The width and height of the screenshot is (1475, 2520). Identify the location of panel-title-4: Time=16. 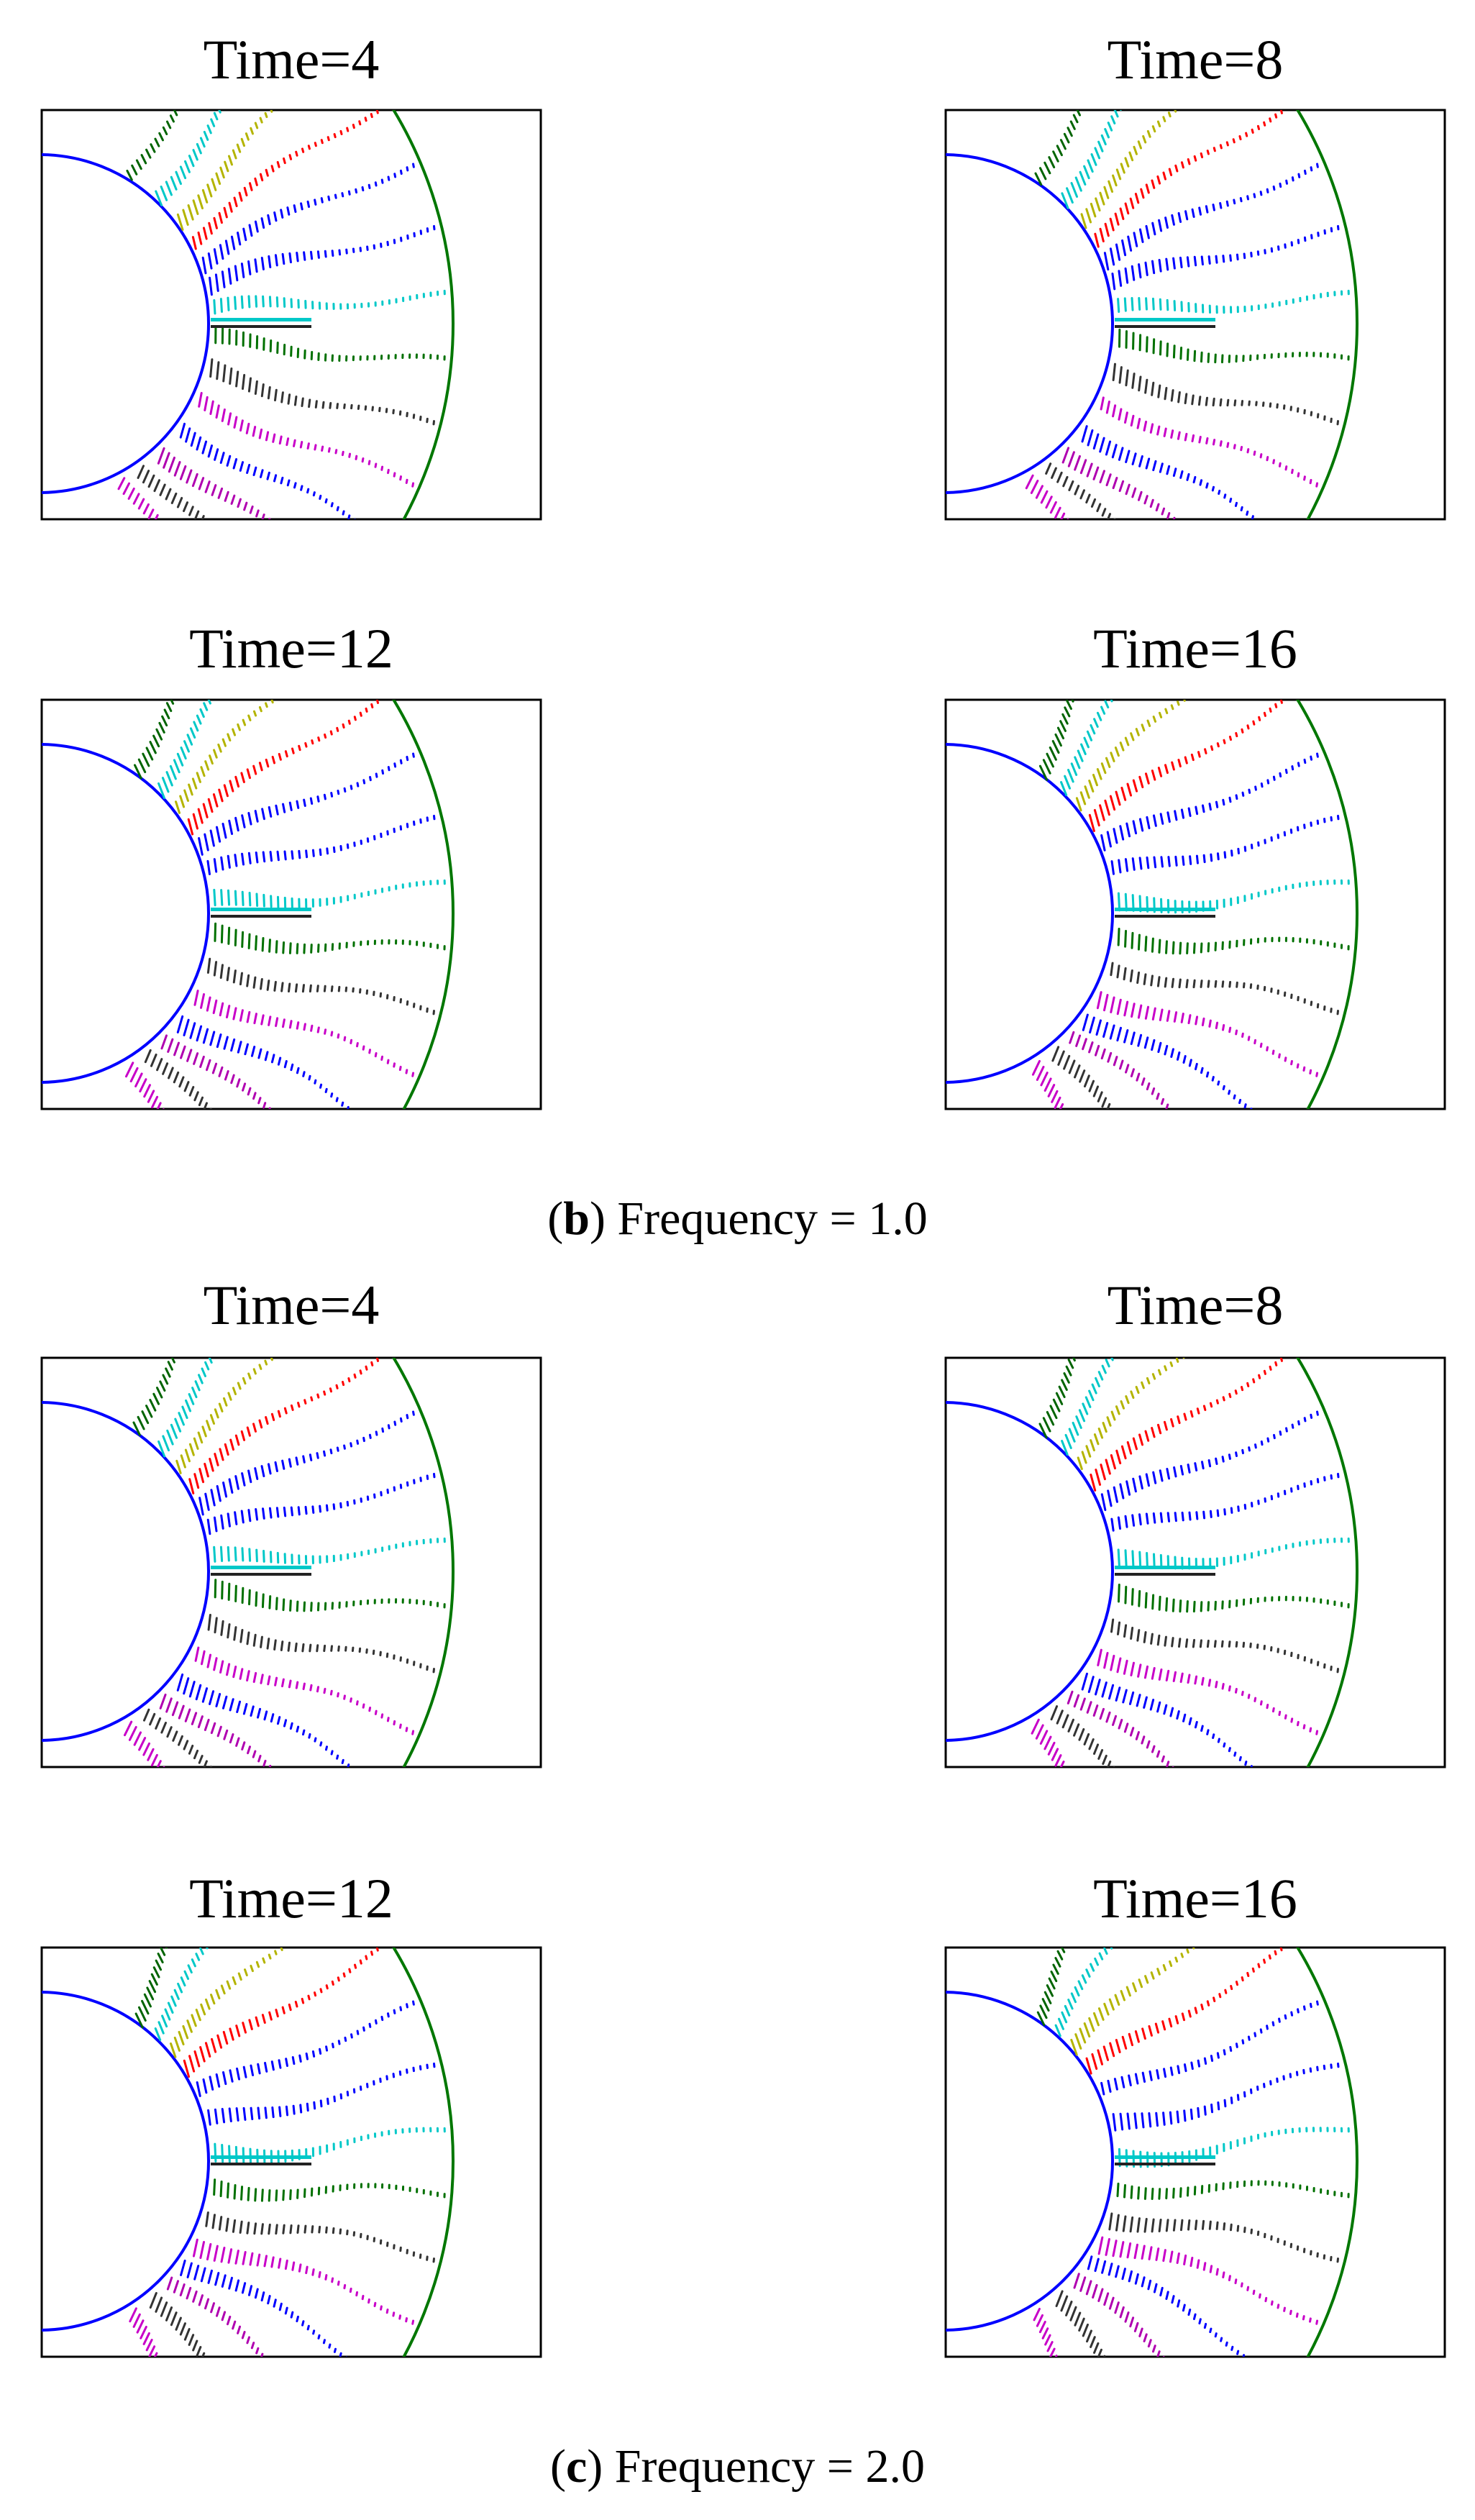
(1195, 648).